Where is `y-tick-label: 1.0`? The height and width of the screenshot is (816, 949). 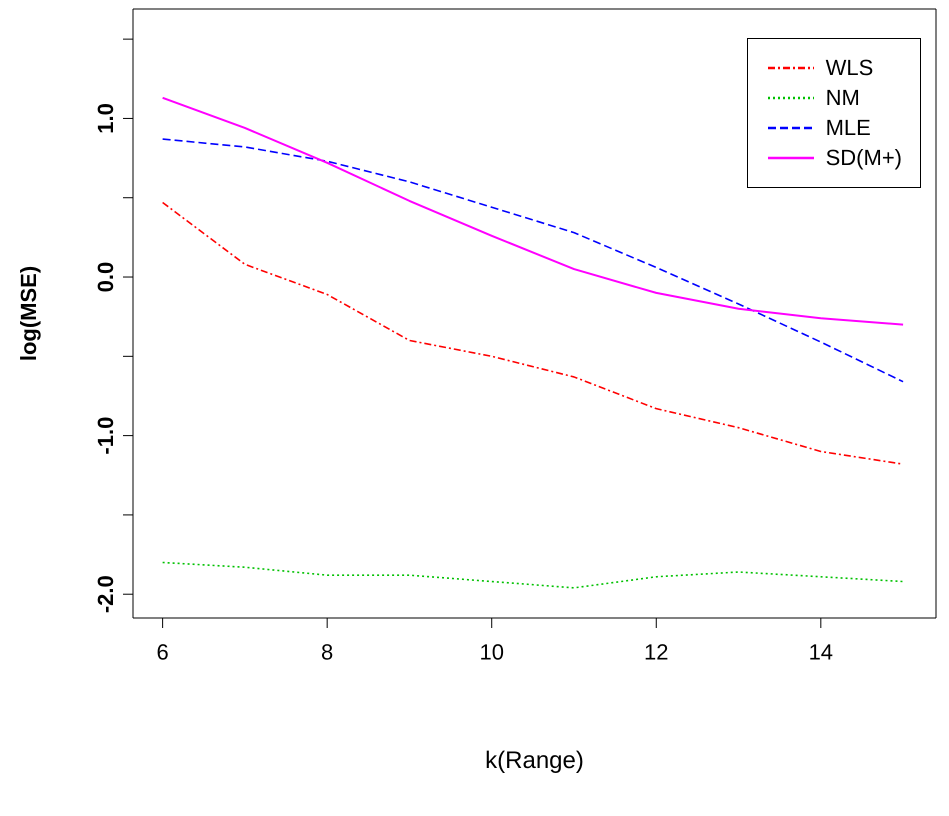 y-tick-label: 1.0 is located at coordinates (105, 118).